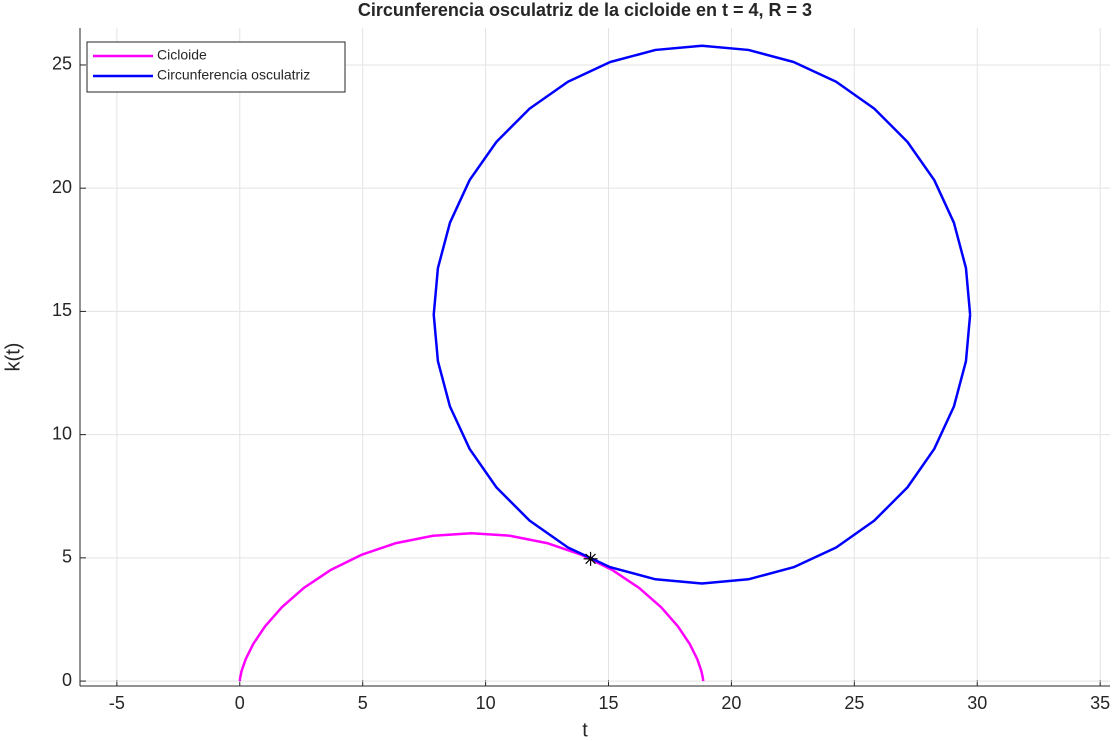  Describe the element at coordinates (731, 703) in the screenshot. I see `x-tick-label: 20` at that location.